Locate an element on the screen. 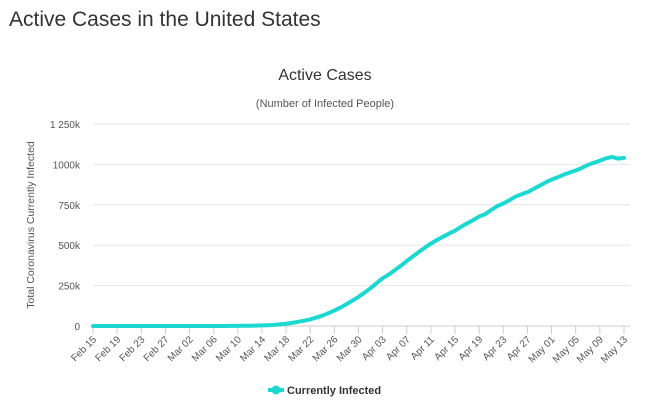  chart-title: Active Cases is located at coordinates (324, 75).